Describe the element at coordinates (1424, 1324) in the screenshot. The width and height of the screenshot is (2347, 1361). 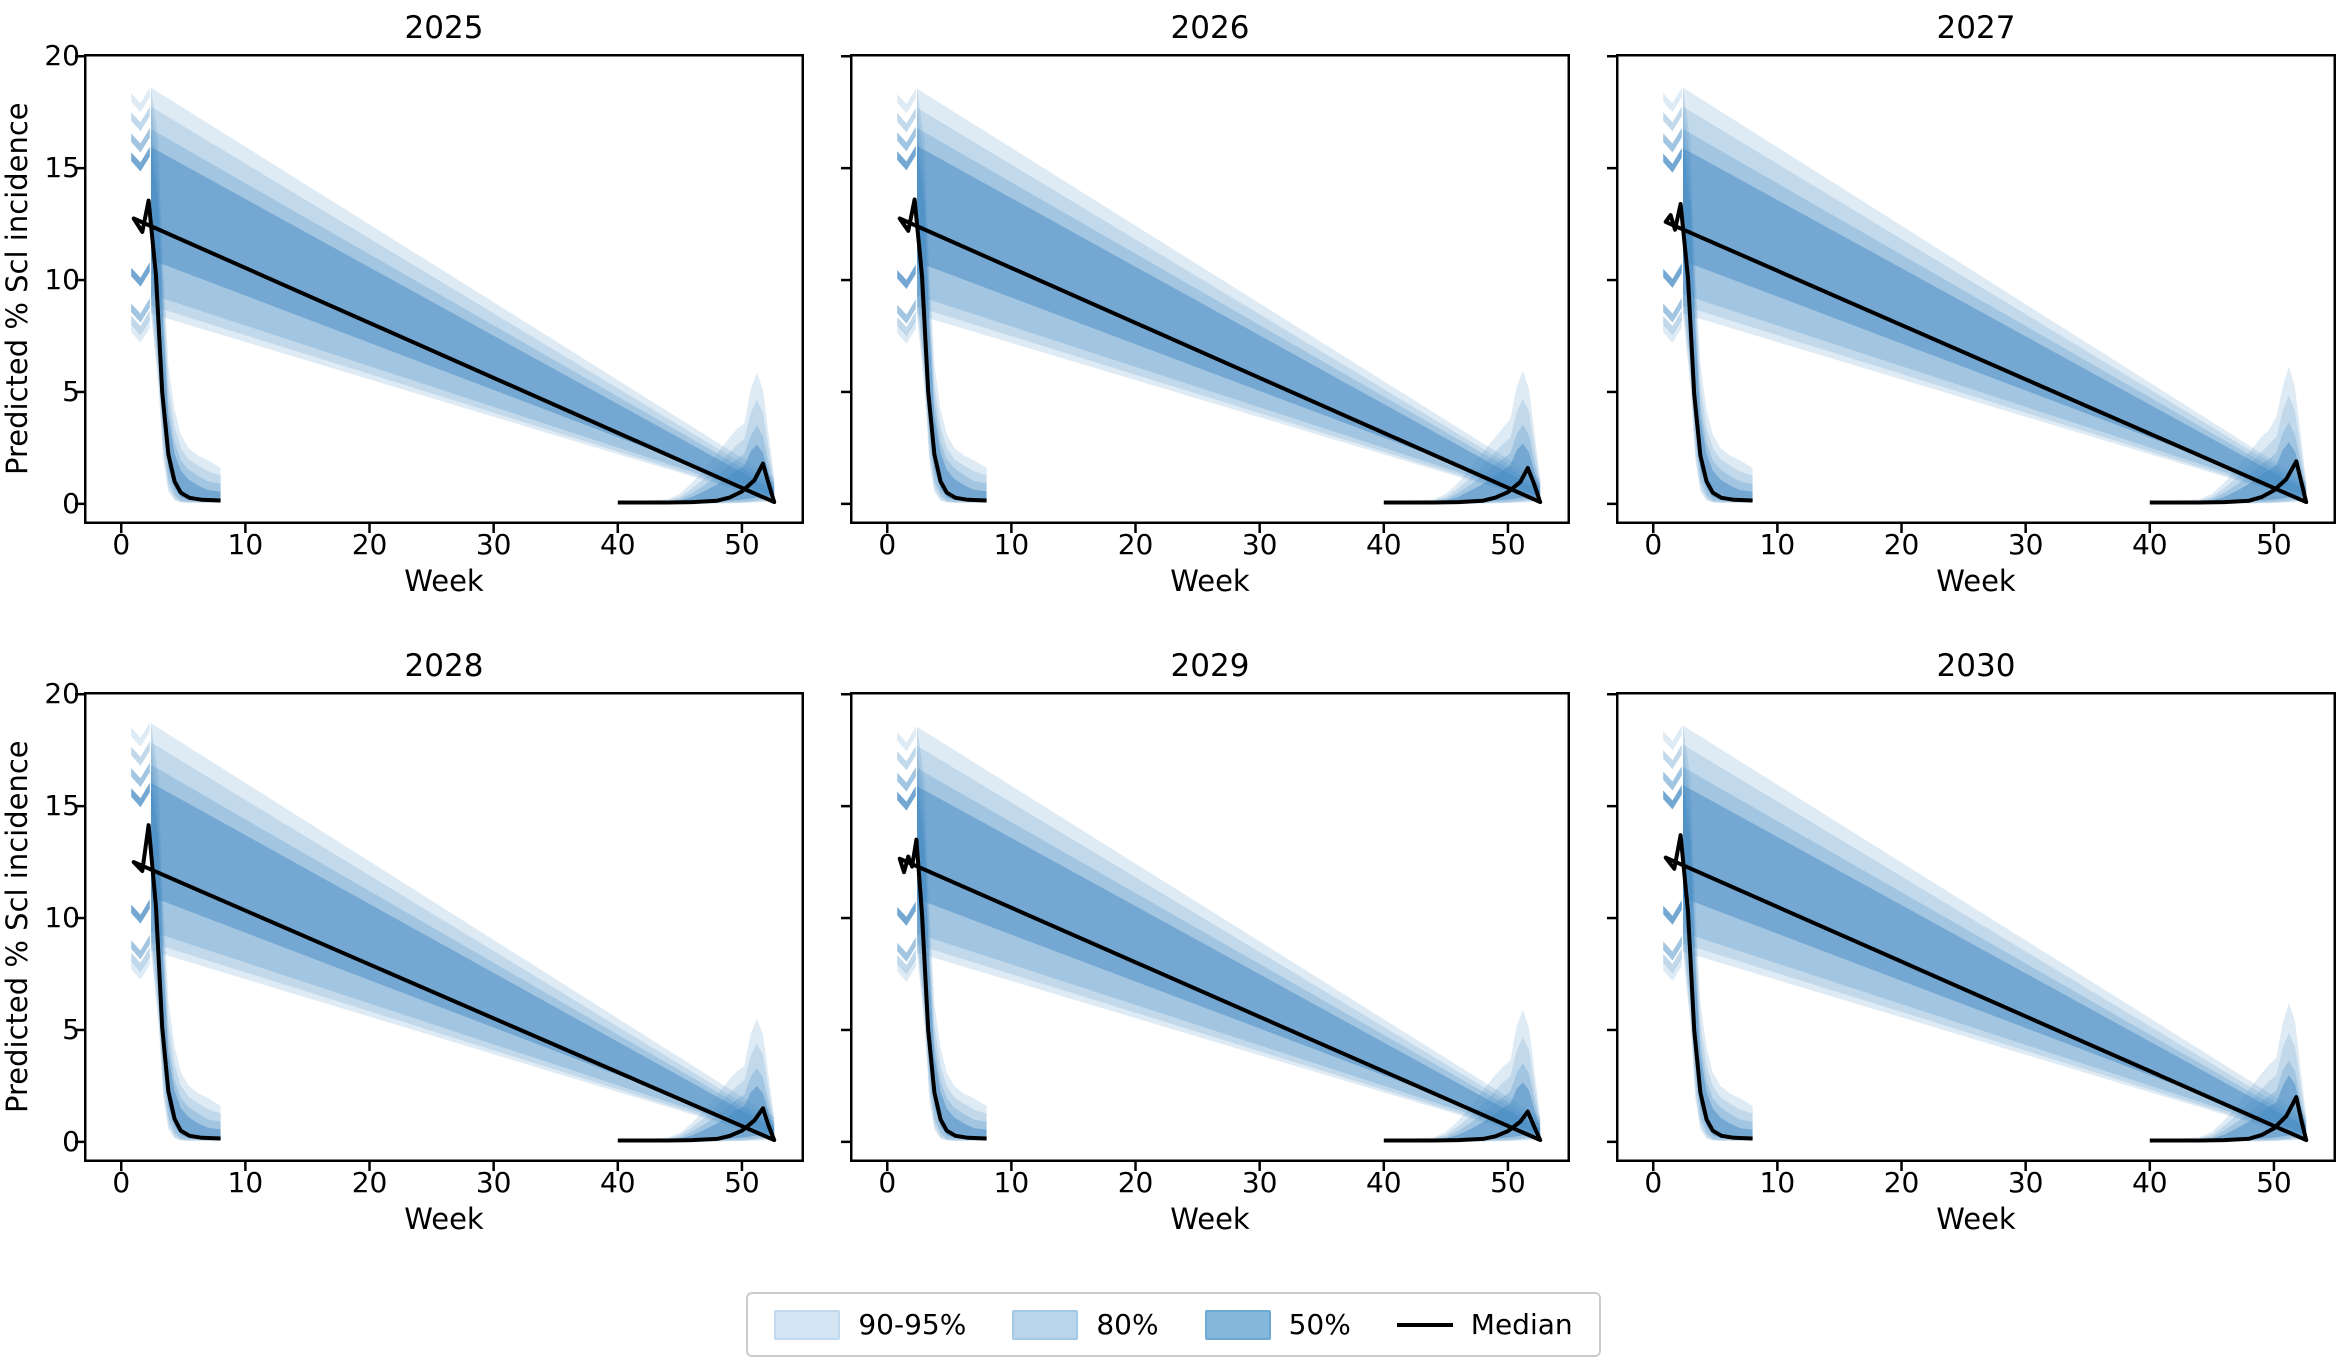
I see `median-line-swatch` at that location.